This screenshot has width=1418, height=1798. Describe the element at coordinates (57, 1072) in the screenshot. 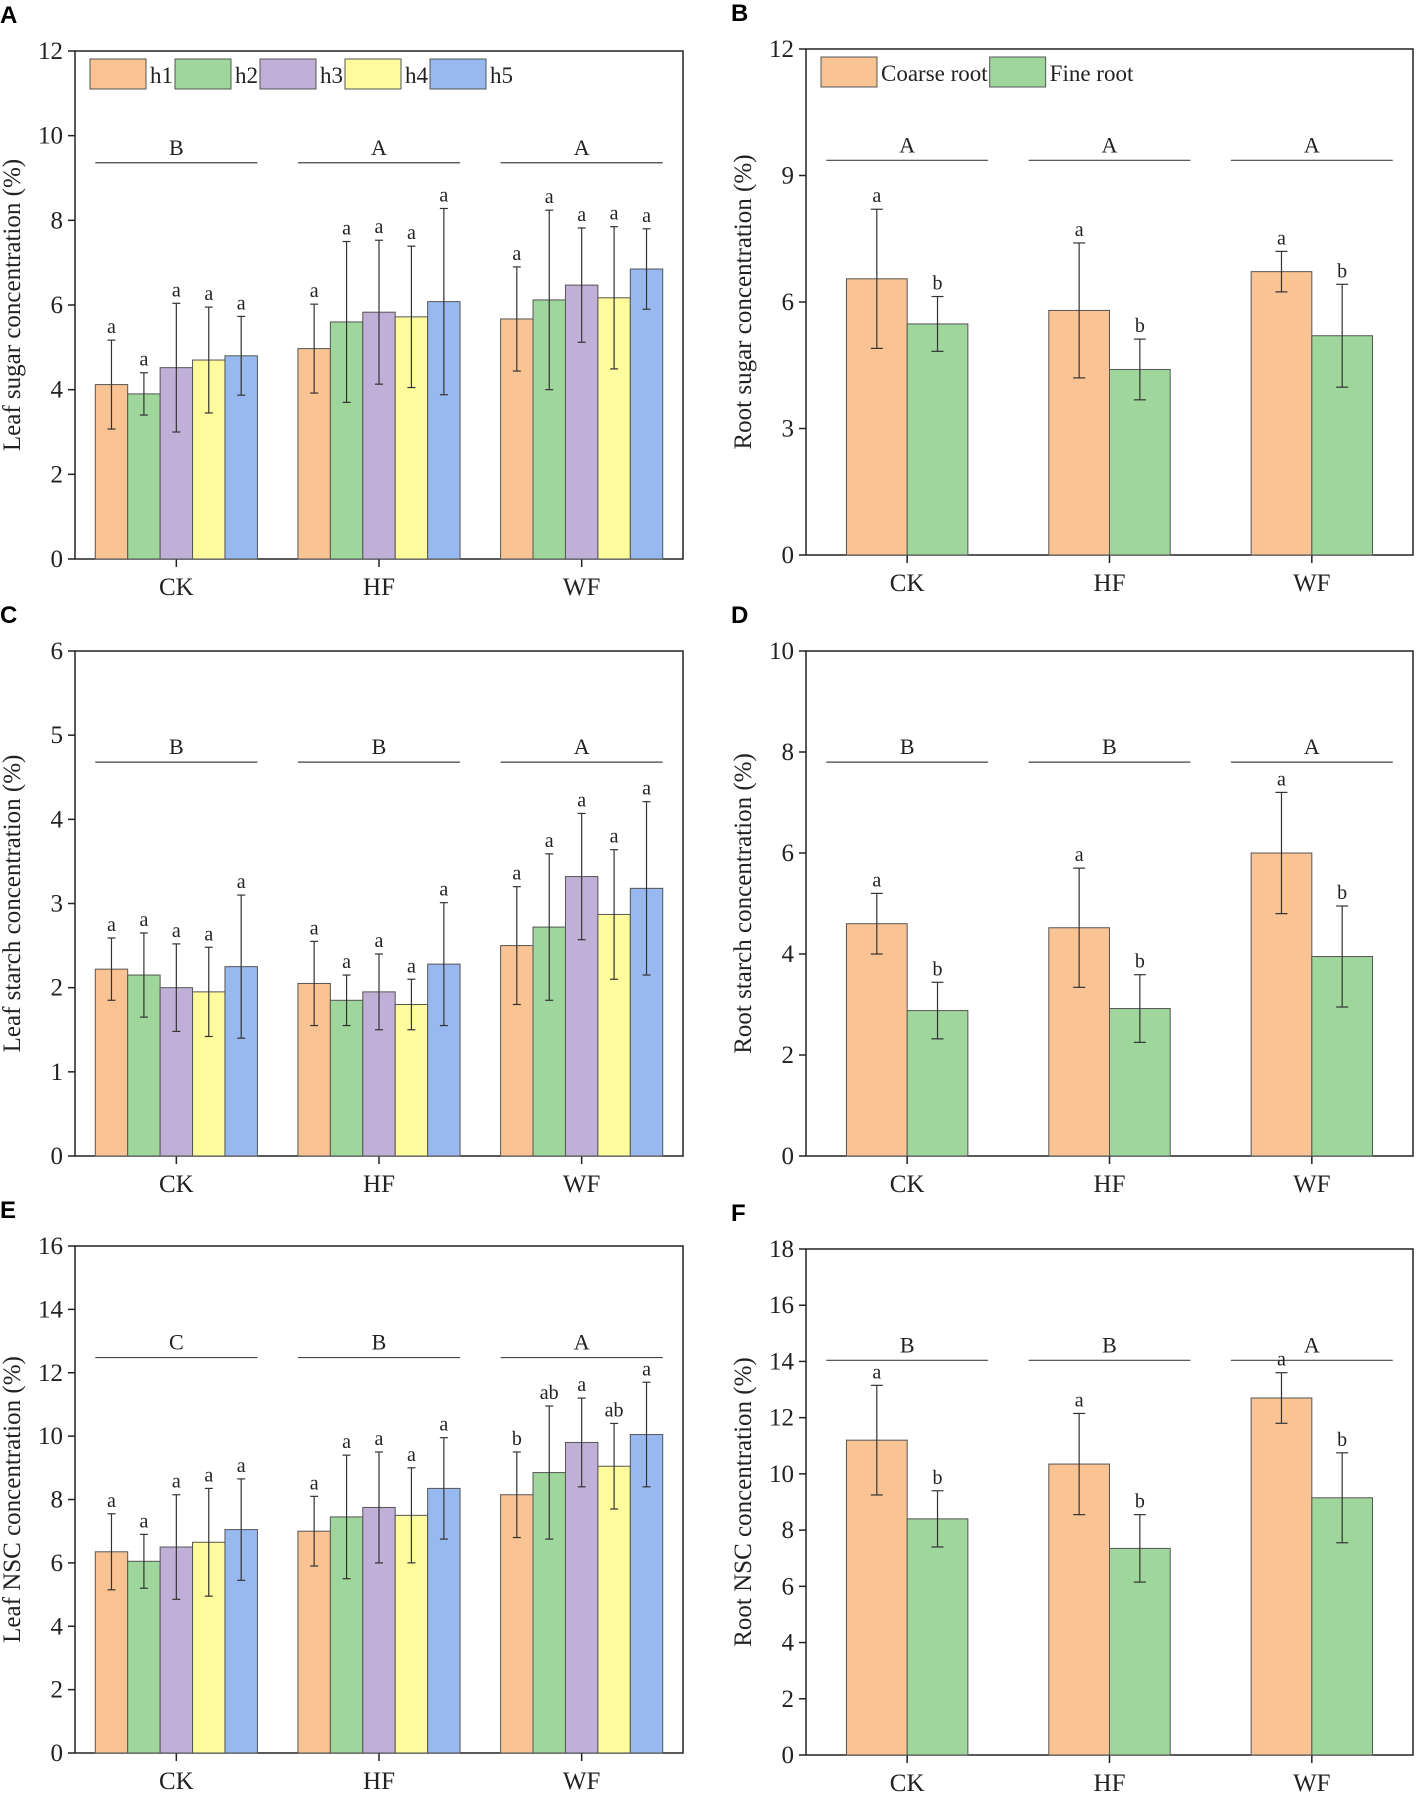

I see `y-tick-label: 1` at that location.